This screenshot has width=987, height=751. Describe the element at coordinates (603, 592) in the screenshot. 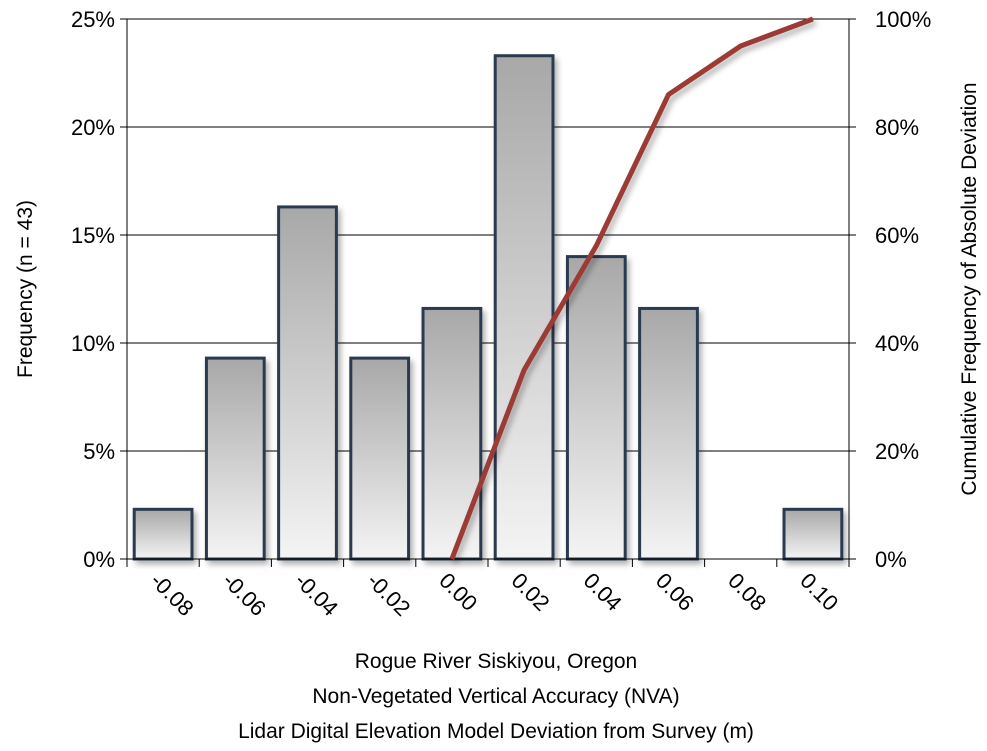

I see `x-tick-label: 0.04` at that location.